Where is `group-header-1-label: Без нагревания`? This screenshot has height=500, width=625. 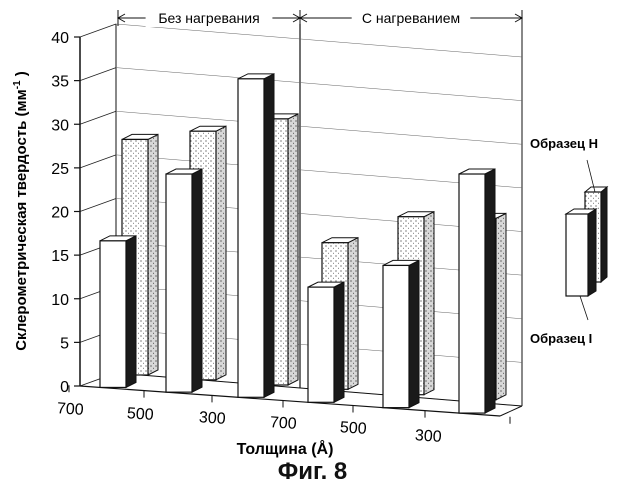
group-header-1-label: Без нагревания is located at coordinates (208, 18).